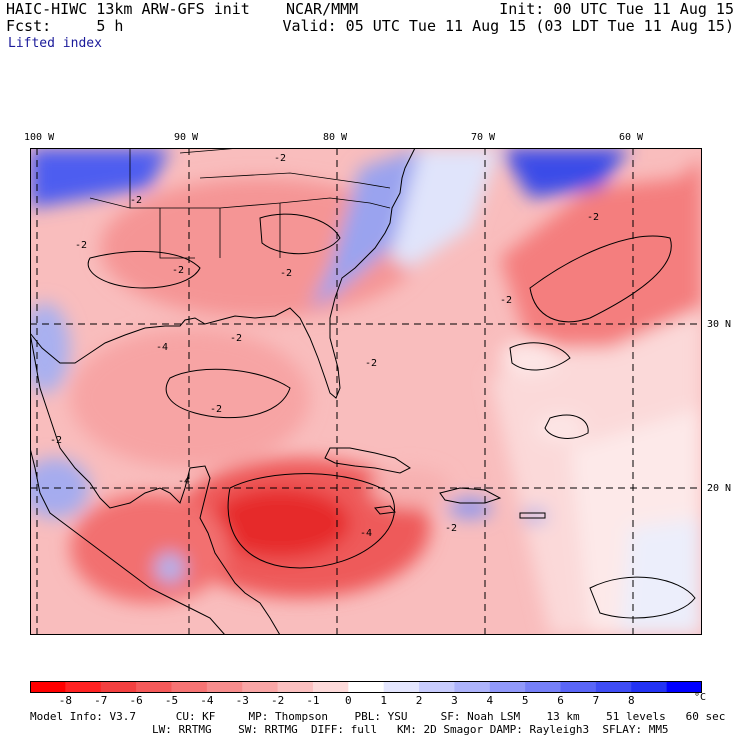 The width and height of the screenshot is (740, 740). What do you see at coordinates (719, 488) in the screenshot?
I see `lat-label-20n: 20 N` at bounding box center [719, 488].